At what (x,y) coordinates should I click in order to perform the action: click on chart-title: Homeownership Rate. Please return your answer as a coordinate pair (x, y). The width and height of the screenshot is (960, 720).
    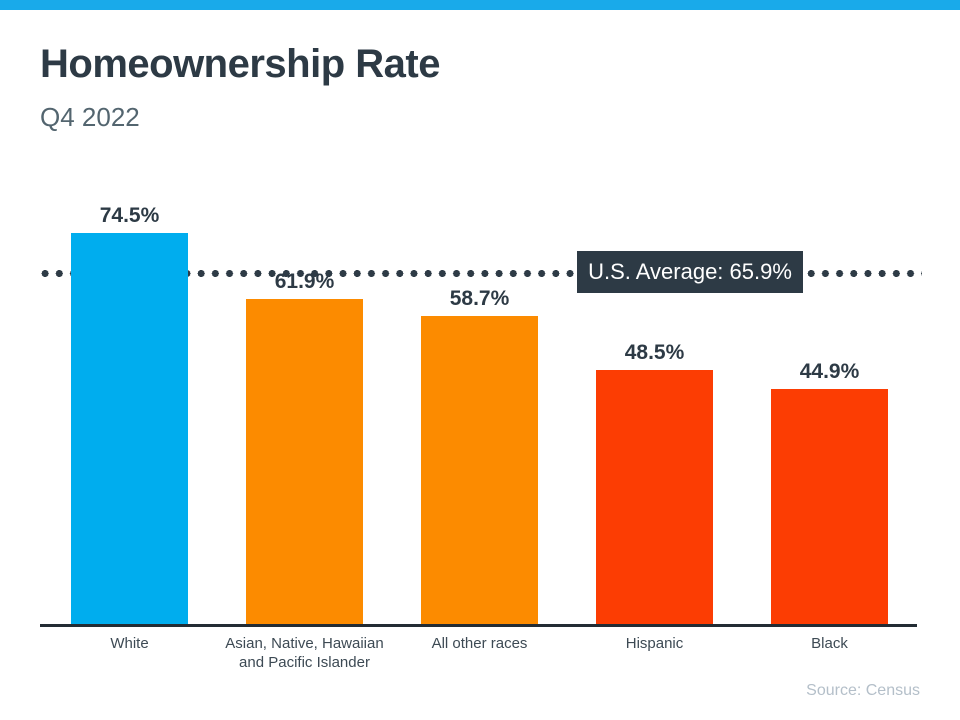
    Looking at the image, I should click on (240, 64).